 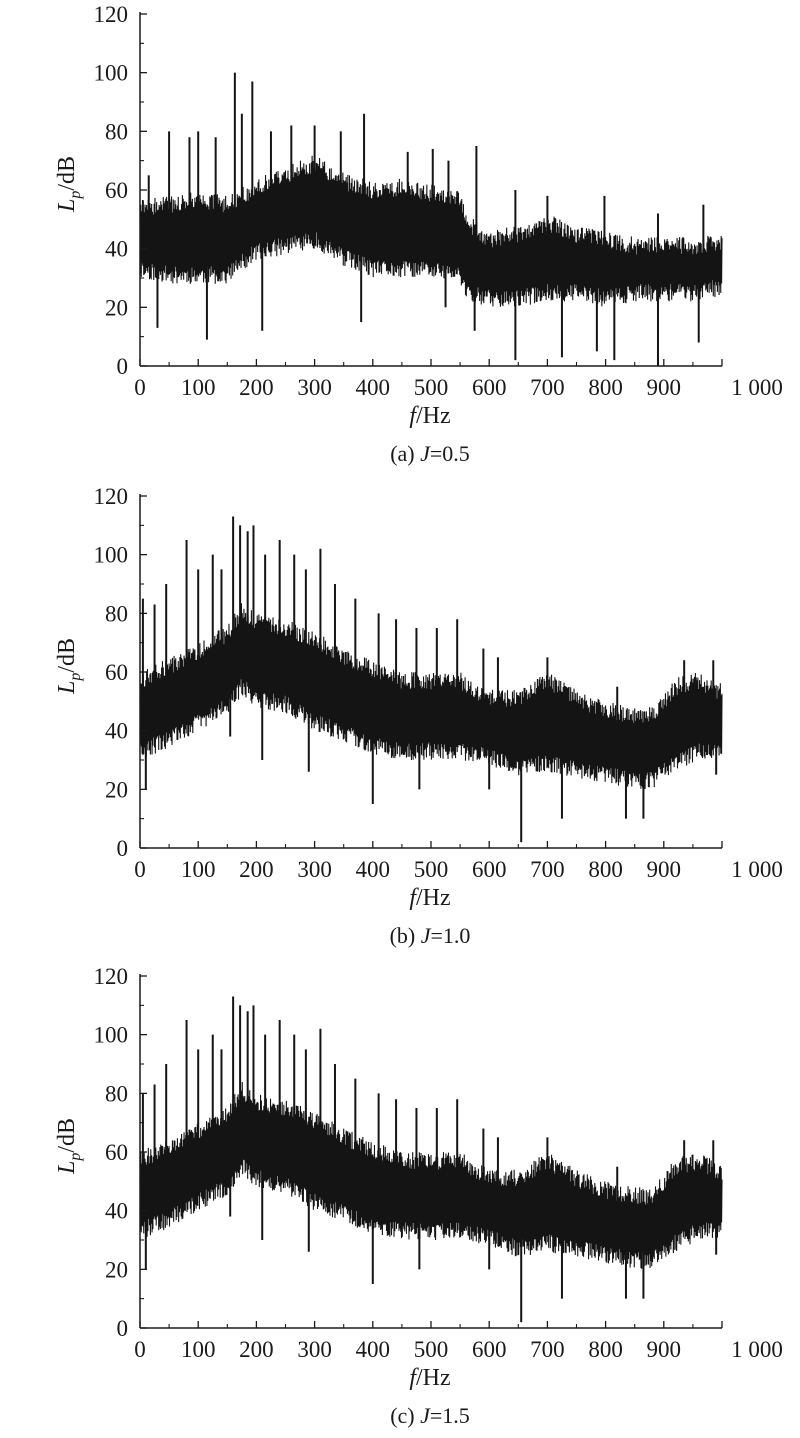 What do you see at coordinates (314, 869) in the screenshot?
I see `x-tick-label-b-3: 300` at bounding box center [314, 869].